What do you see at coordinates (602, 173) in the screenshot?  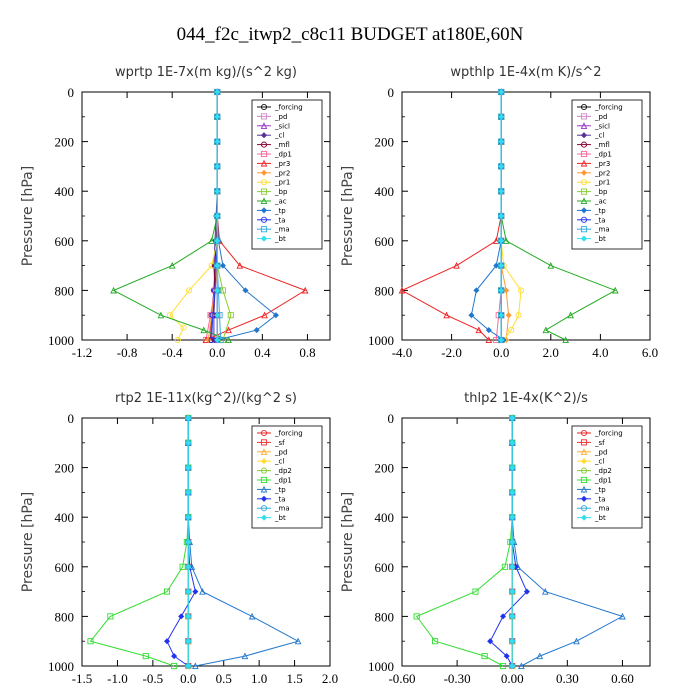 I see `legend-label: _pr2` at bounding box center [602, 173].